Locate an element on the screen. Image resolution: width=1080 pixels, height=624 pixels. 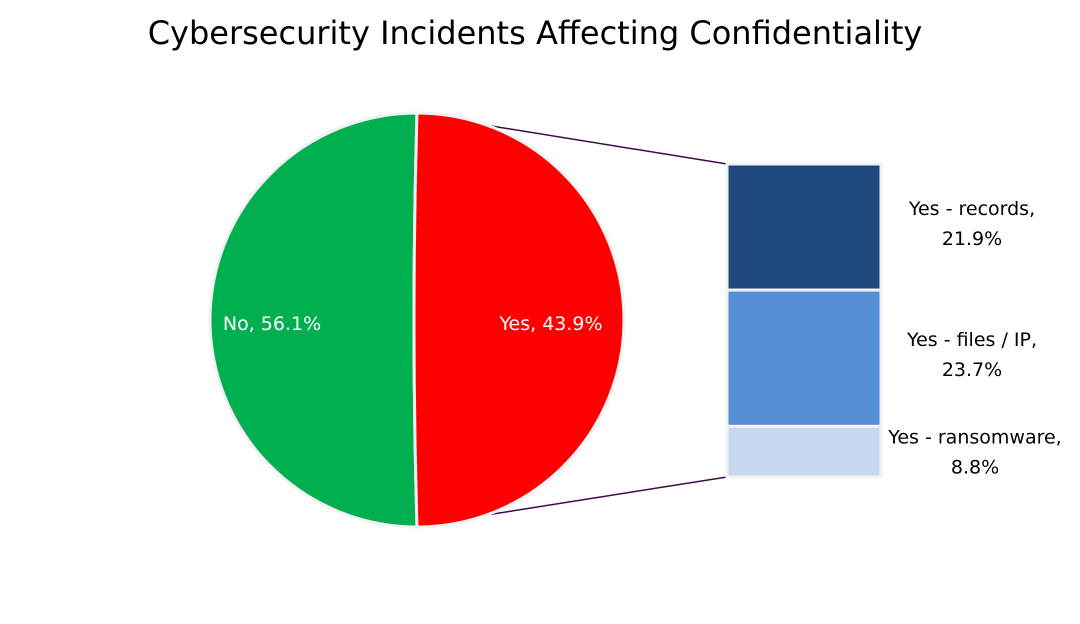
bar-label: Yes - ransomware, is located at coordinates (974, 438).